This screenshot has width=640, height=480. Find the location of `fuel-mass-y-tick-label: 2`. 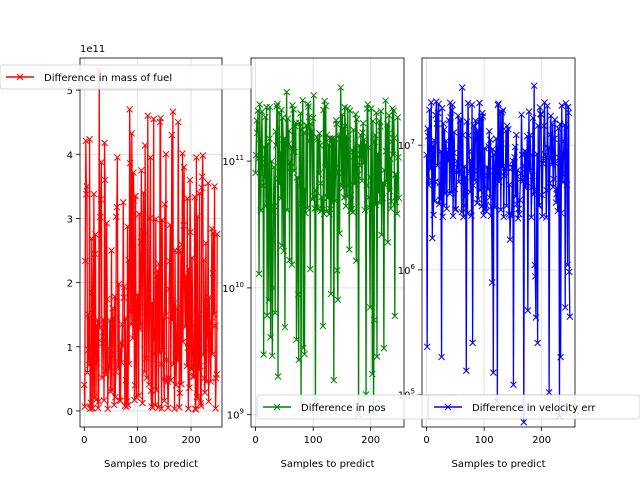

fuel-mass-y-tick-label: 2 is located at coordinates (70, 284).